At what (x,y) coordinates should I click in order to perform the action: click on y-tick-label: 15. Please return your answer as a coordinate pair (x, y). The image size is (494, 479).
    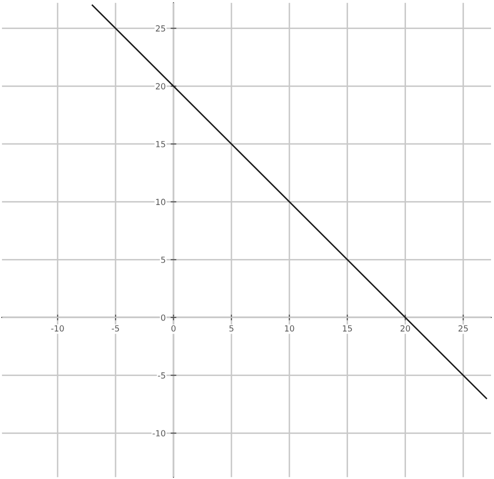
    Looking at the image, I should click on (161, 144).